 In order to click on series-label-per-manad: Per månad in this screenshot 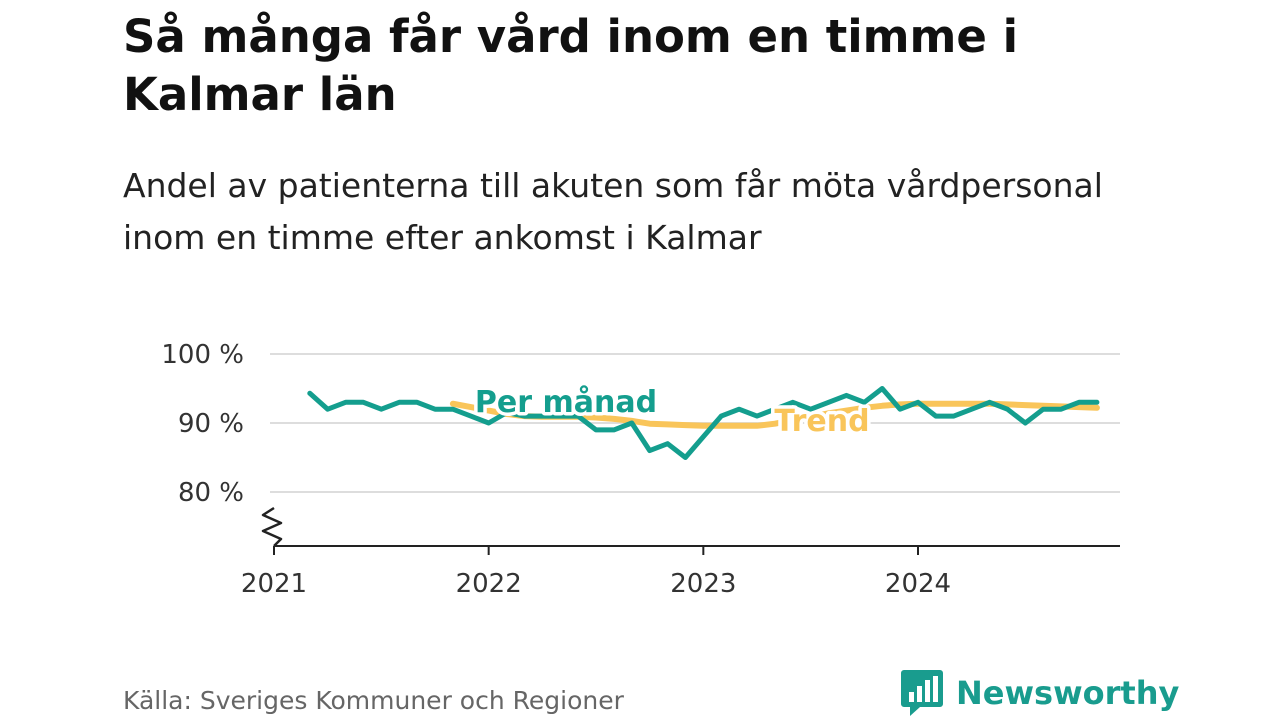, I will do `click(566, 402)`.